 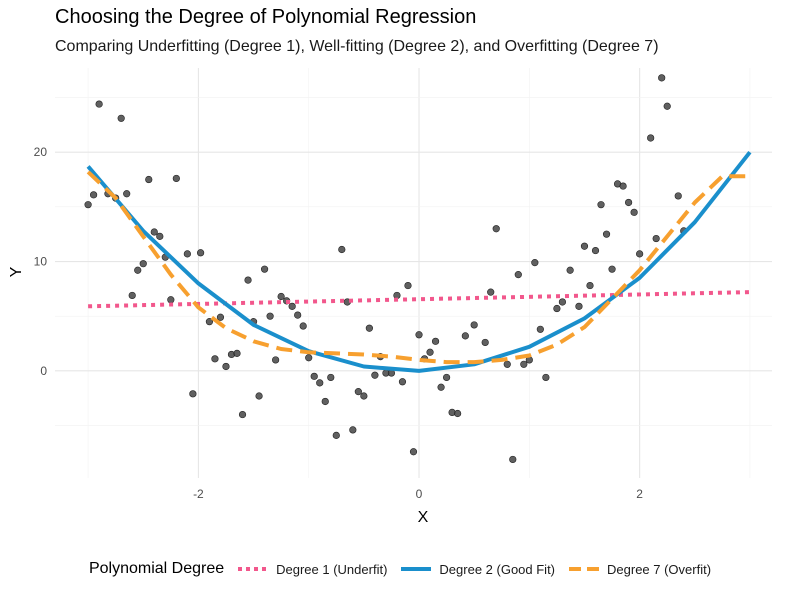 I want to click on y-tick-label: 20, so click(x=41, y=152).